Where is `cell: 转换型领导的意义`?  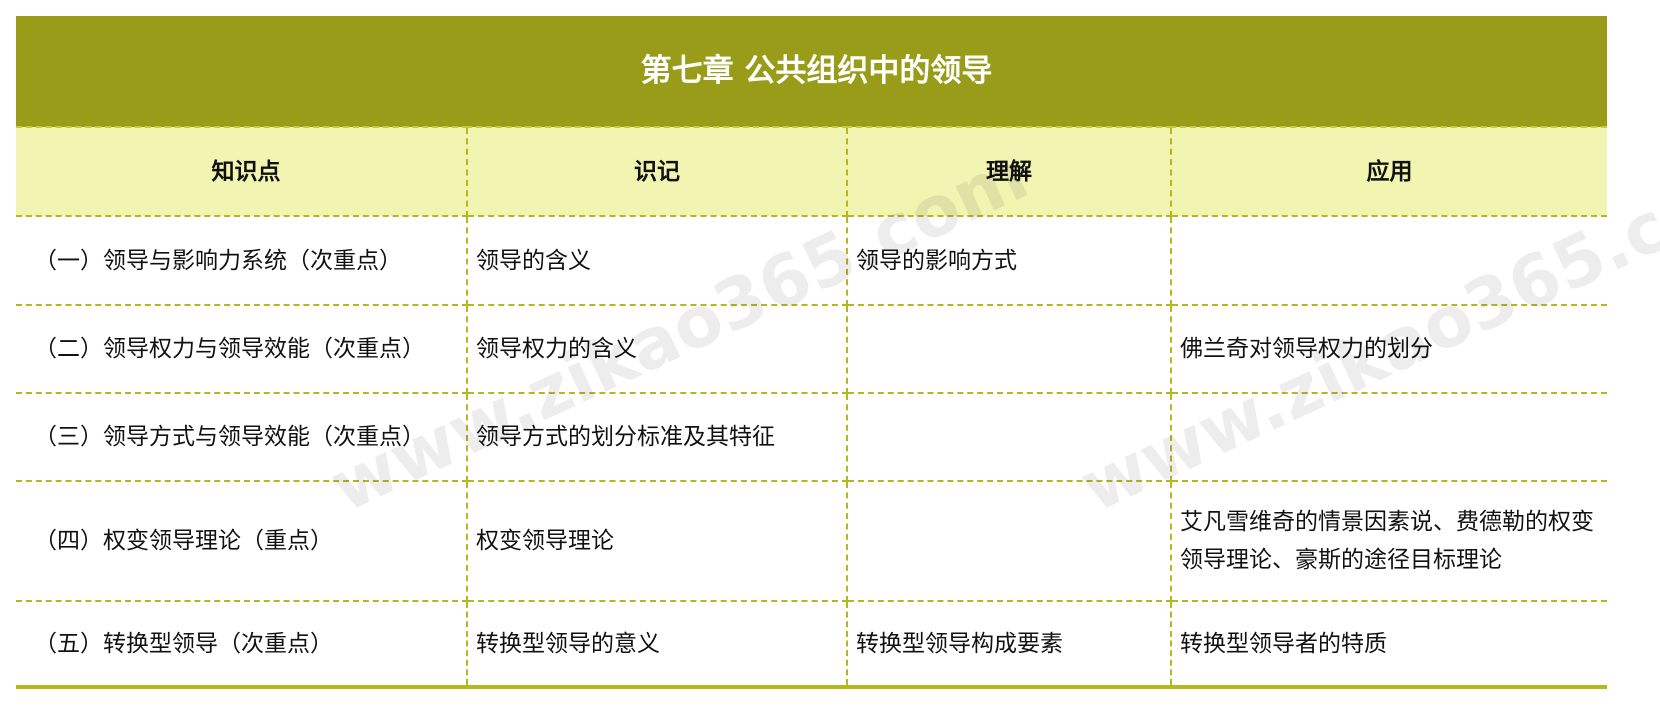
cell: 转换型领导的意义 is located at coordinates (657, 644).